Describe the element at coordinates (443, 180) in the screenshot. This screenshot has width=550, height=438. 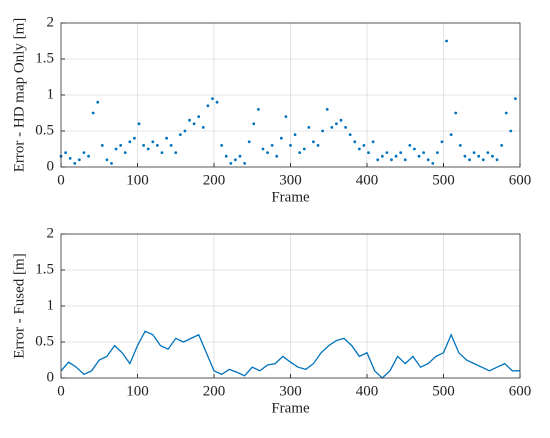
I see `x-tick-label: 500` at that location.